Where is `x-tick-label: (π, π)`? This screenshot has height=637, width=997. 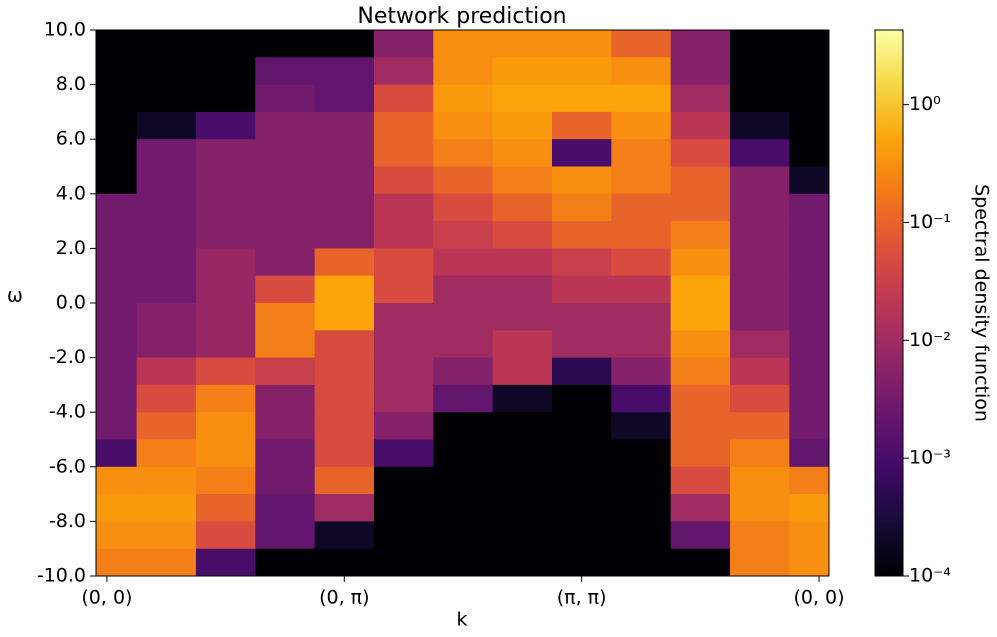
x-tick-label: (π, π) is located at coordinates (582, 598).